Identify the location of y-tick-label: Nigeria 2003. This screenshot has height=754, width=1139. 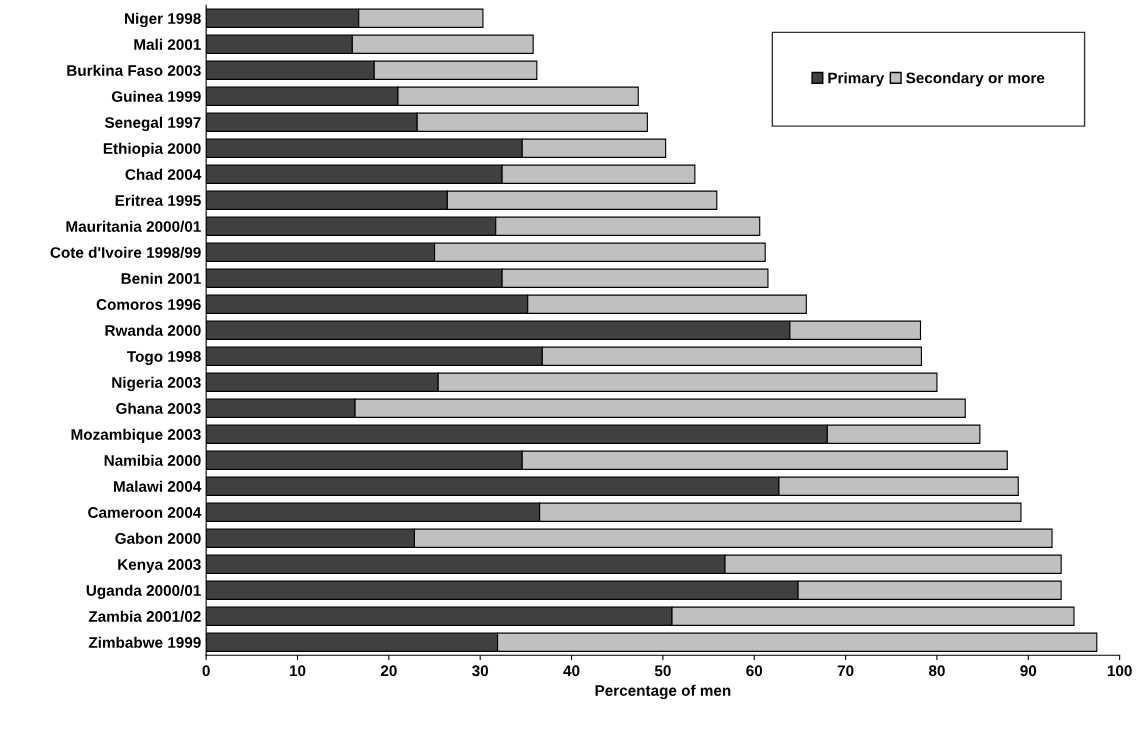
(156, 384).